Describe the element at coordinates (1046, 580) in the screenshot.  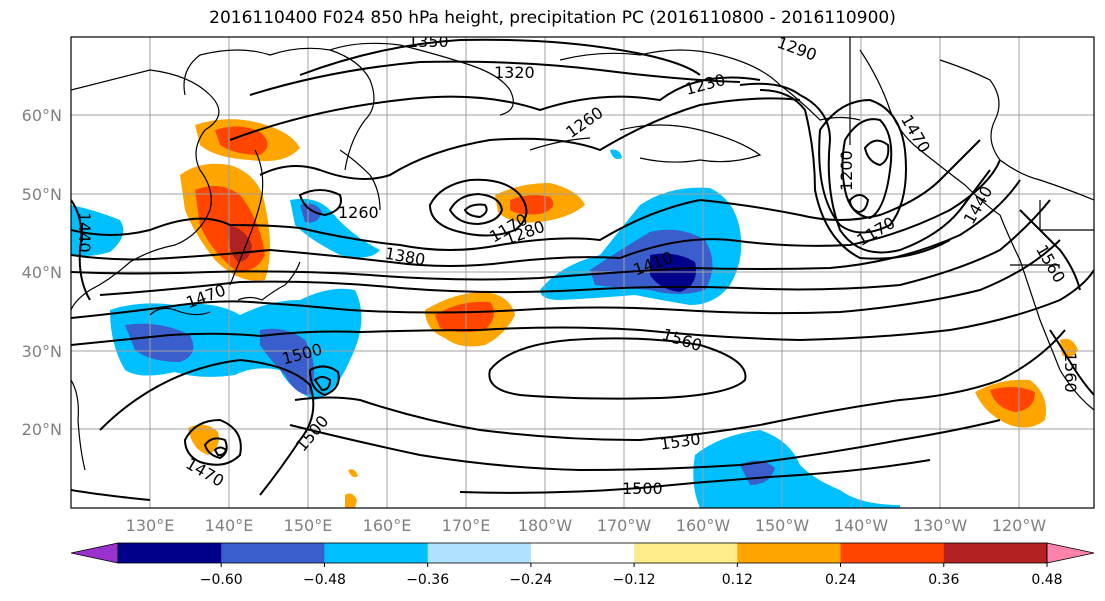
I see `colorbar-tick-label: 0.48` at that location.